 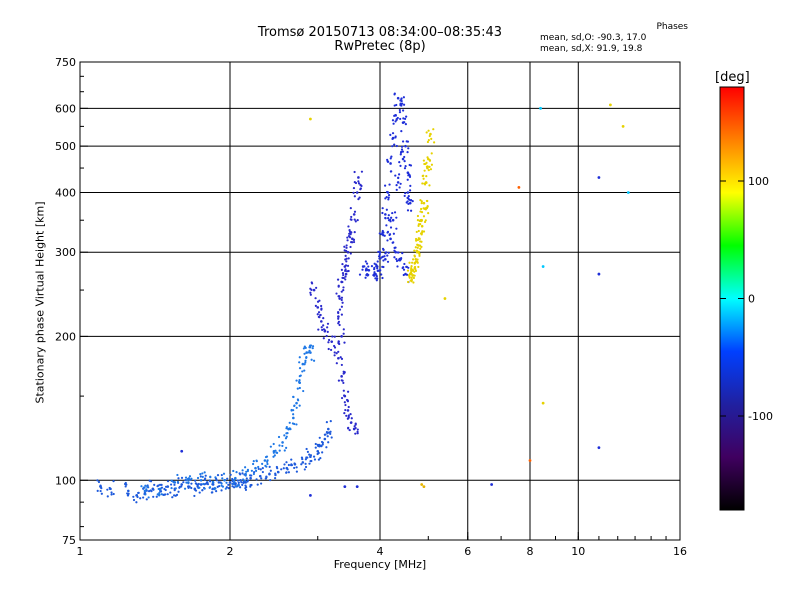 What do you see at coordinates (65, 336) in the screenshot?
I see `y-tick-label: 200` at bounding box center [65, 336].